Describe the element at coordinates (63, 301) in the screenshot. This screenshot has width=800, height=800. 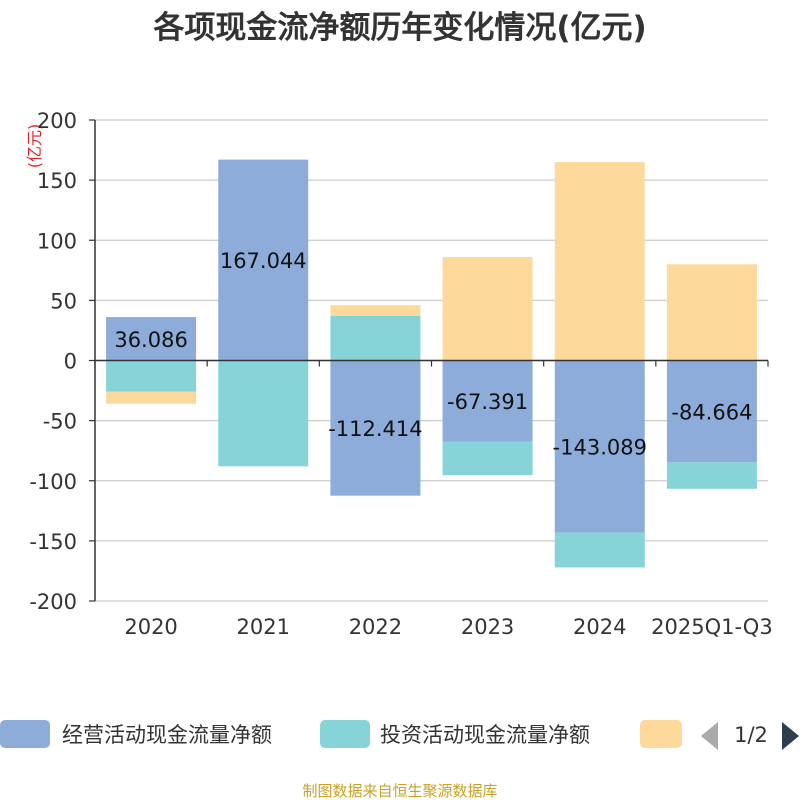
I see `y-tick-label: 50` at that location.